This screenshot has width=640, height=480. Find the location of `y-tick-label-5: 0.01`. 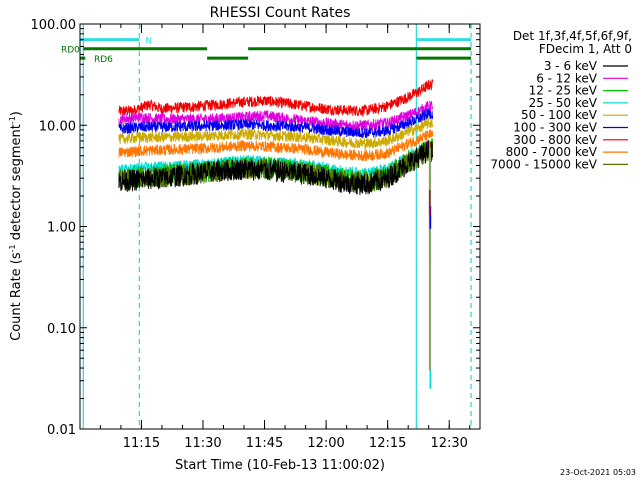

y-tick-label-5: 0.01 is located at coordinates (61, 430).